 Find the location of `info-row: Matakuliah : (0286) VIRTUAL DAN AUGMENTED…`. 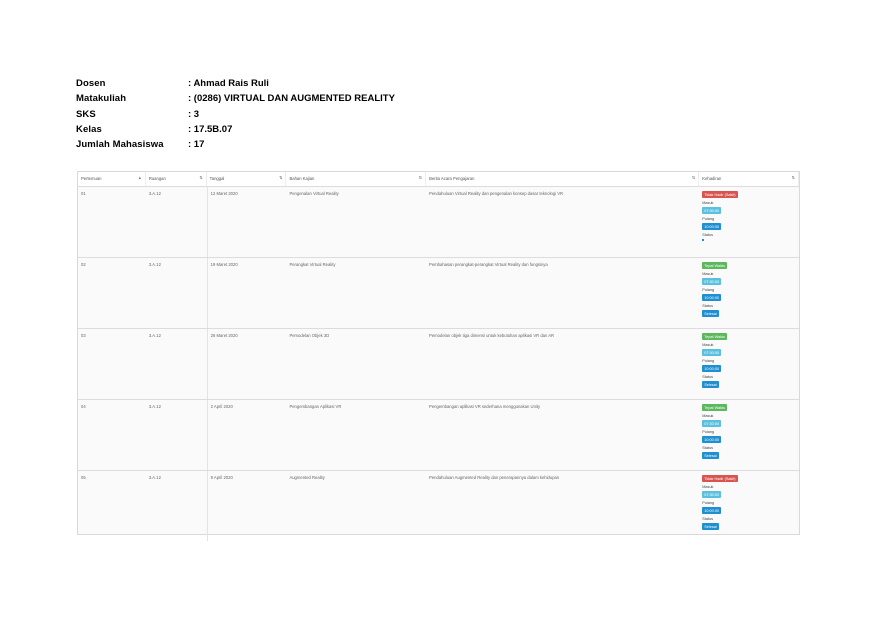

info-row: Matakuliah : (0286) VIRTUAL DAN AUGMENTED… is located at coordinates (235, 98).